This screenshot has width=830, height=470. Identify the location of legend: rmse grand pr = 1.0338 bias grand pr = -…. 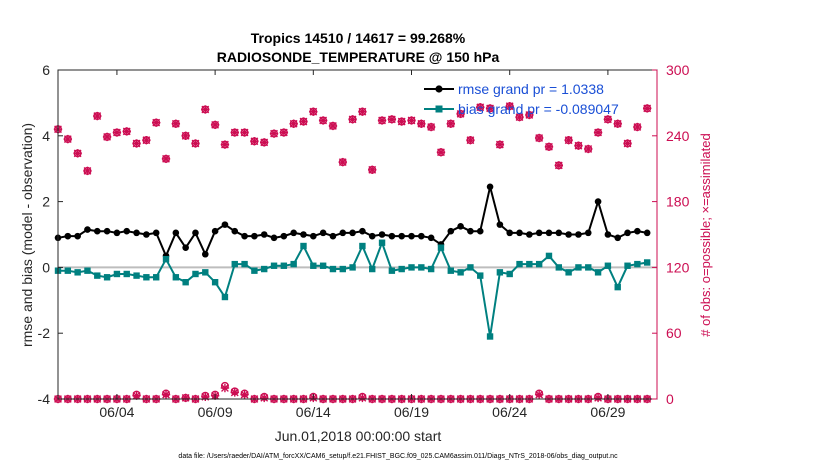
(521, 99).